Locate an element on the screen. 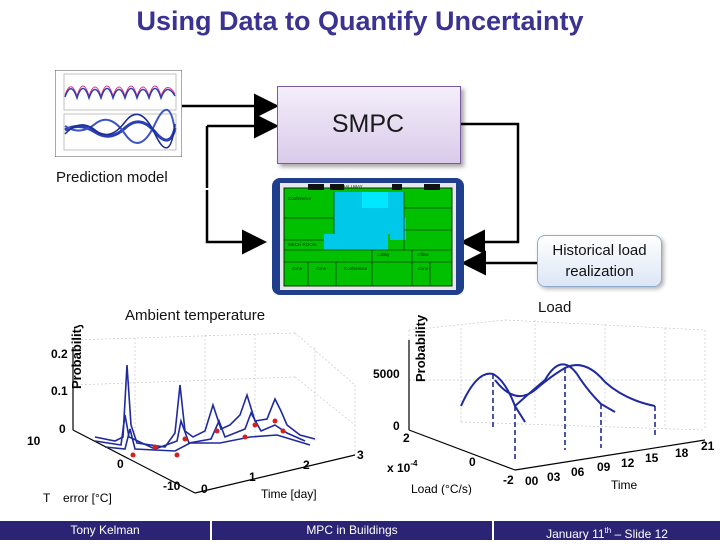 The image size is (720, 544). left-xtick: 1 is located at coordinates (252, 477).